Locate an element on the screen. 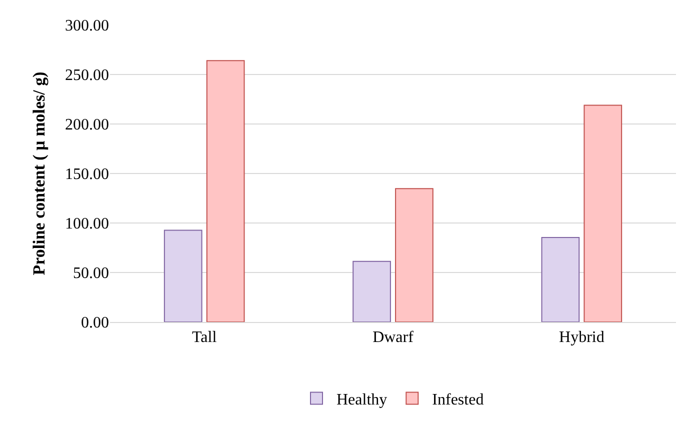  x-tick-label: Hybrid is located at coordinates (581, 337).